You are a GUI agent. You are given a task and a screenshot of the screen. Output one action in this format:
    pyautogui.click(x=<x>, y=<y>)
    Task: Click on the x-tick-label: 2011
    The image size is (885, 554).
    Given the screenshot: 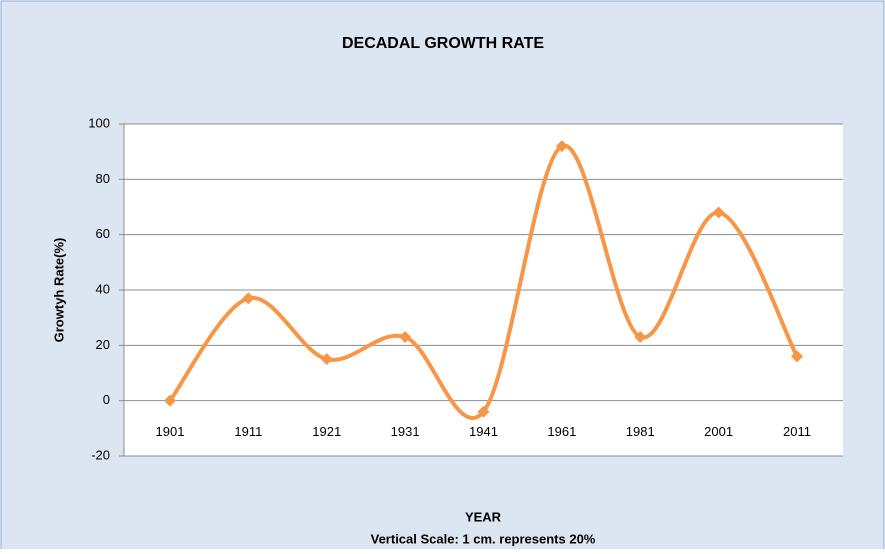 What is the action you would take?
    pyautogui.click(x=797, y=431)
    